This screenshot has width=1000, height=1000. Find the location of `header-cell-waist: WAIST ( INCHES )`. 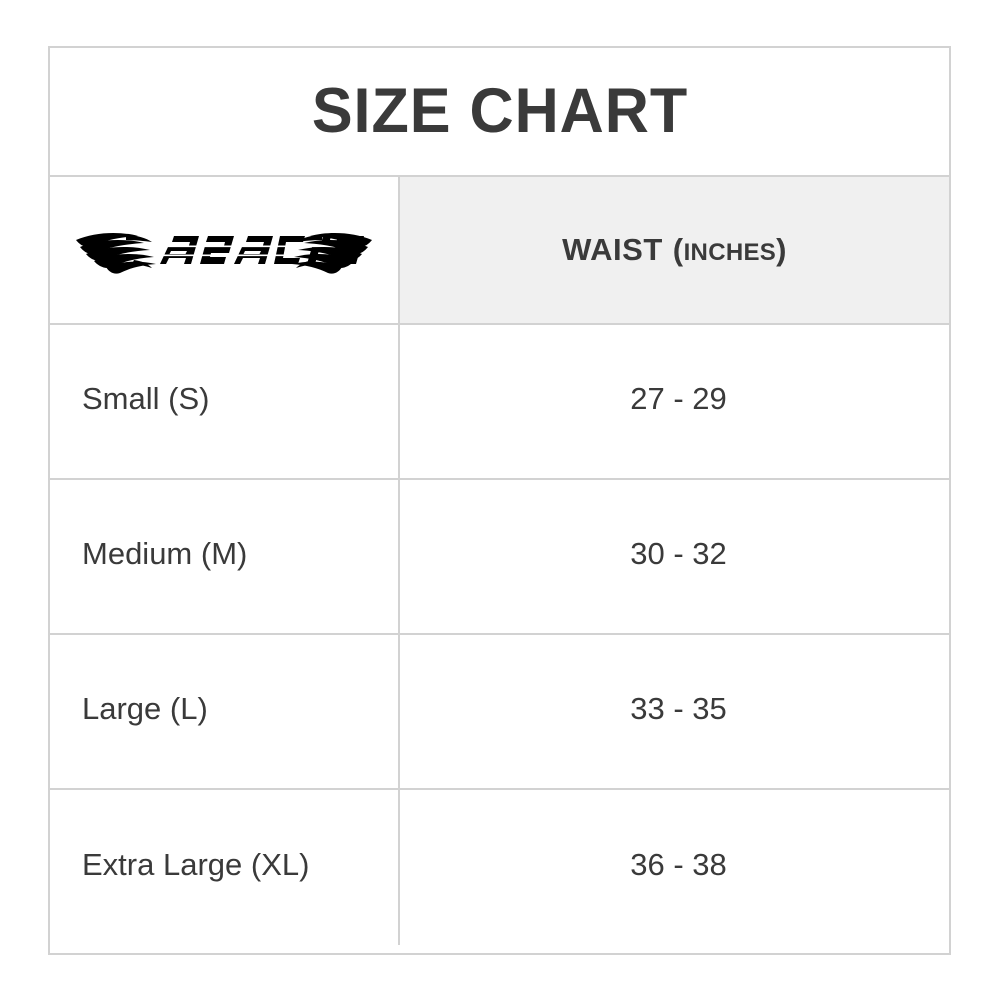

header-cell-waist: WAIST ( INCHES ) is located at coordinates (674, 250).